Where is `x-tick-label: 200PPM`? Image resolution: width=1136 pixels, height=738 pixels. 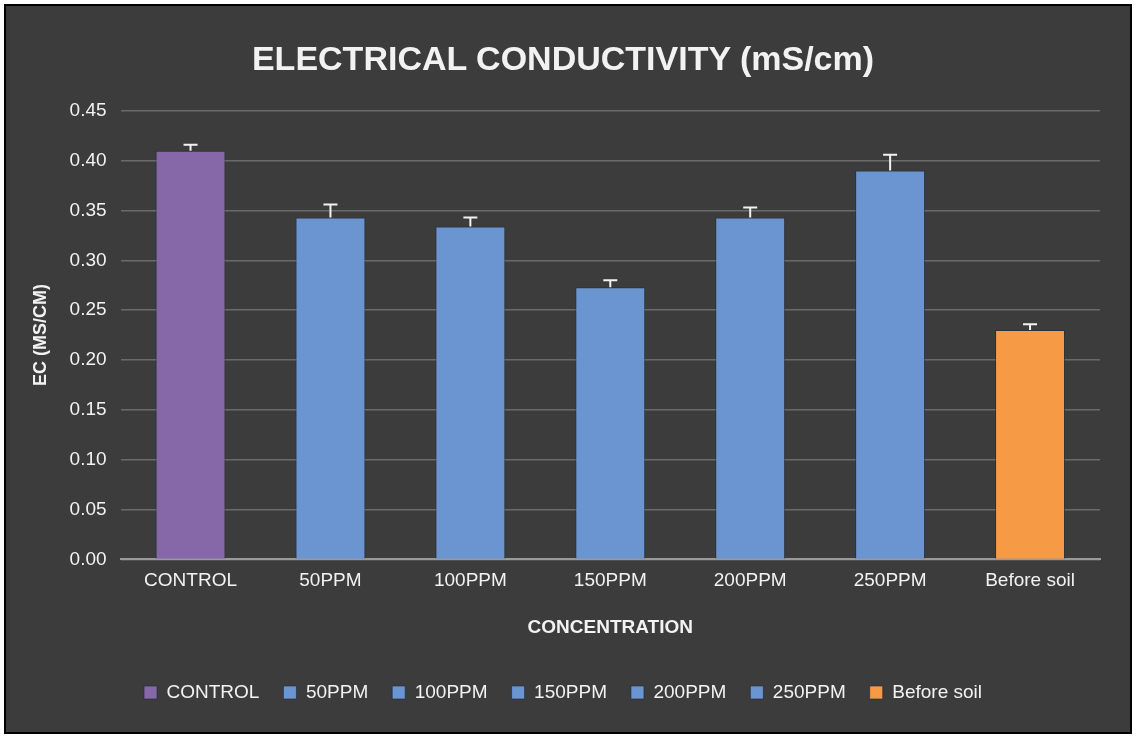
x-tick-label: 200PPM is located at coordinates (750, 580).